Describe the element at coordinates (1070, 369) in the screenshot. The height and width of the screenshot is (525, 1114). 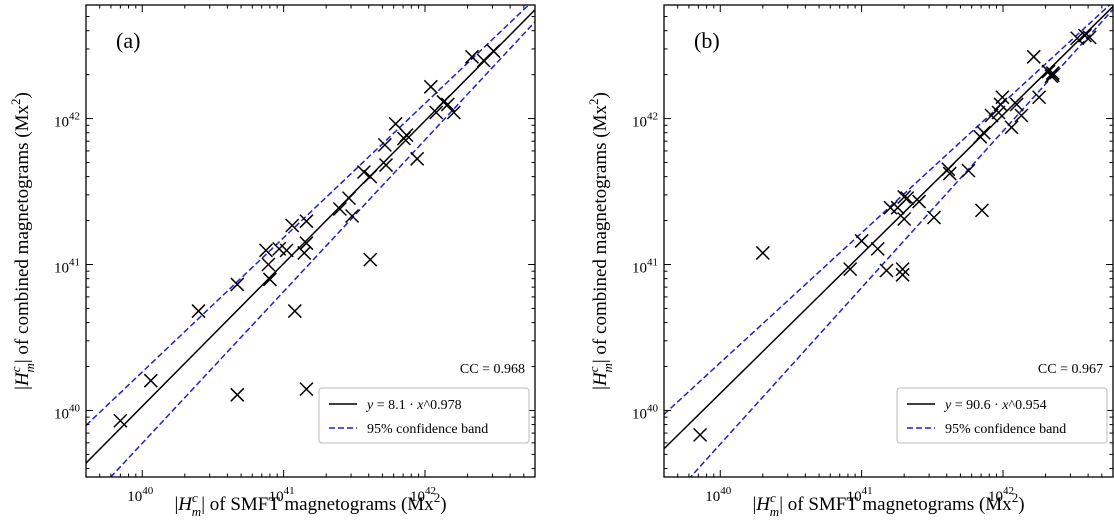
I see `correlation-coefficient: CC = 0.967` at that location.